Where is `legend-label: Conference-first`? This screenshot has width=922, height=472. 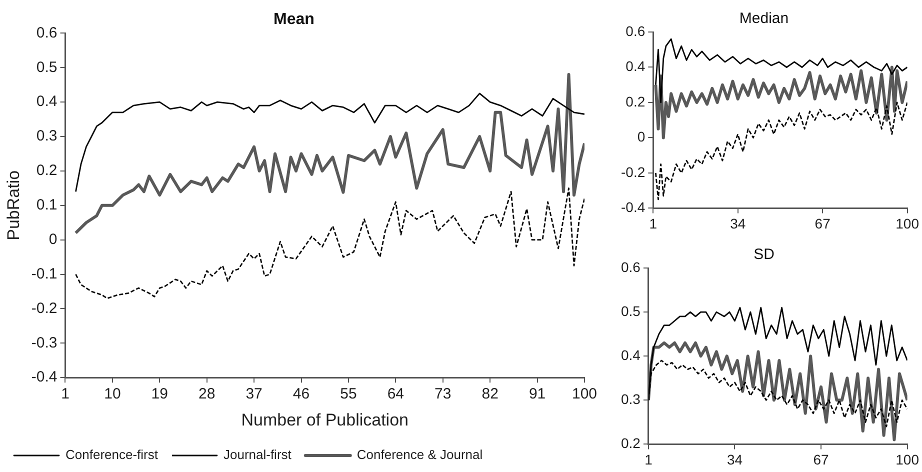
legend-label: Conference-first is located at coordinates (112, 454).